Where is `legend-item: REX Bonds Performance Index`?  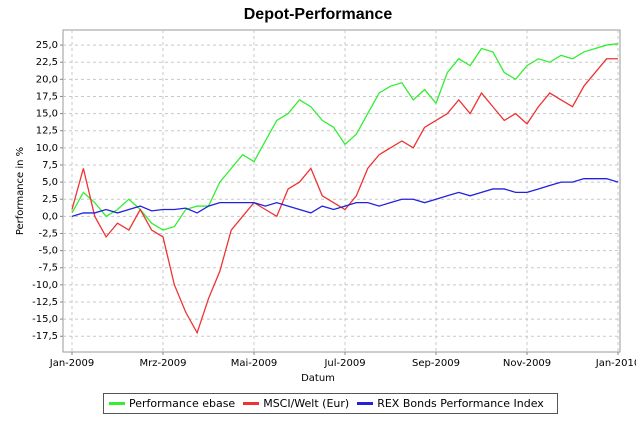
legend-item: REX Bonds Performance Index is located at coordinates (450, 403).